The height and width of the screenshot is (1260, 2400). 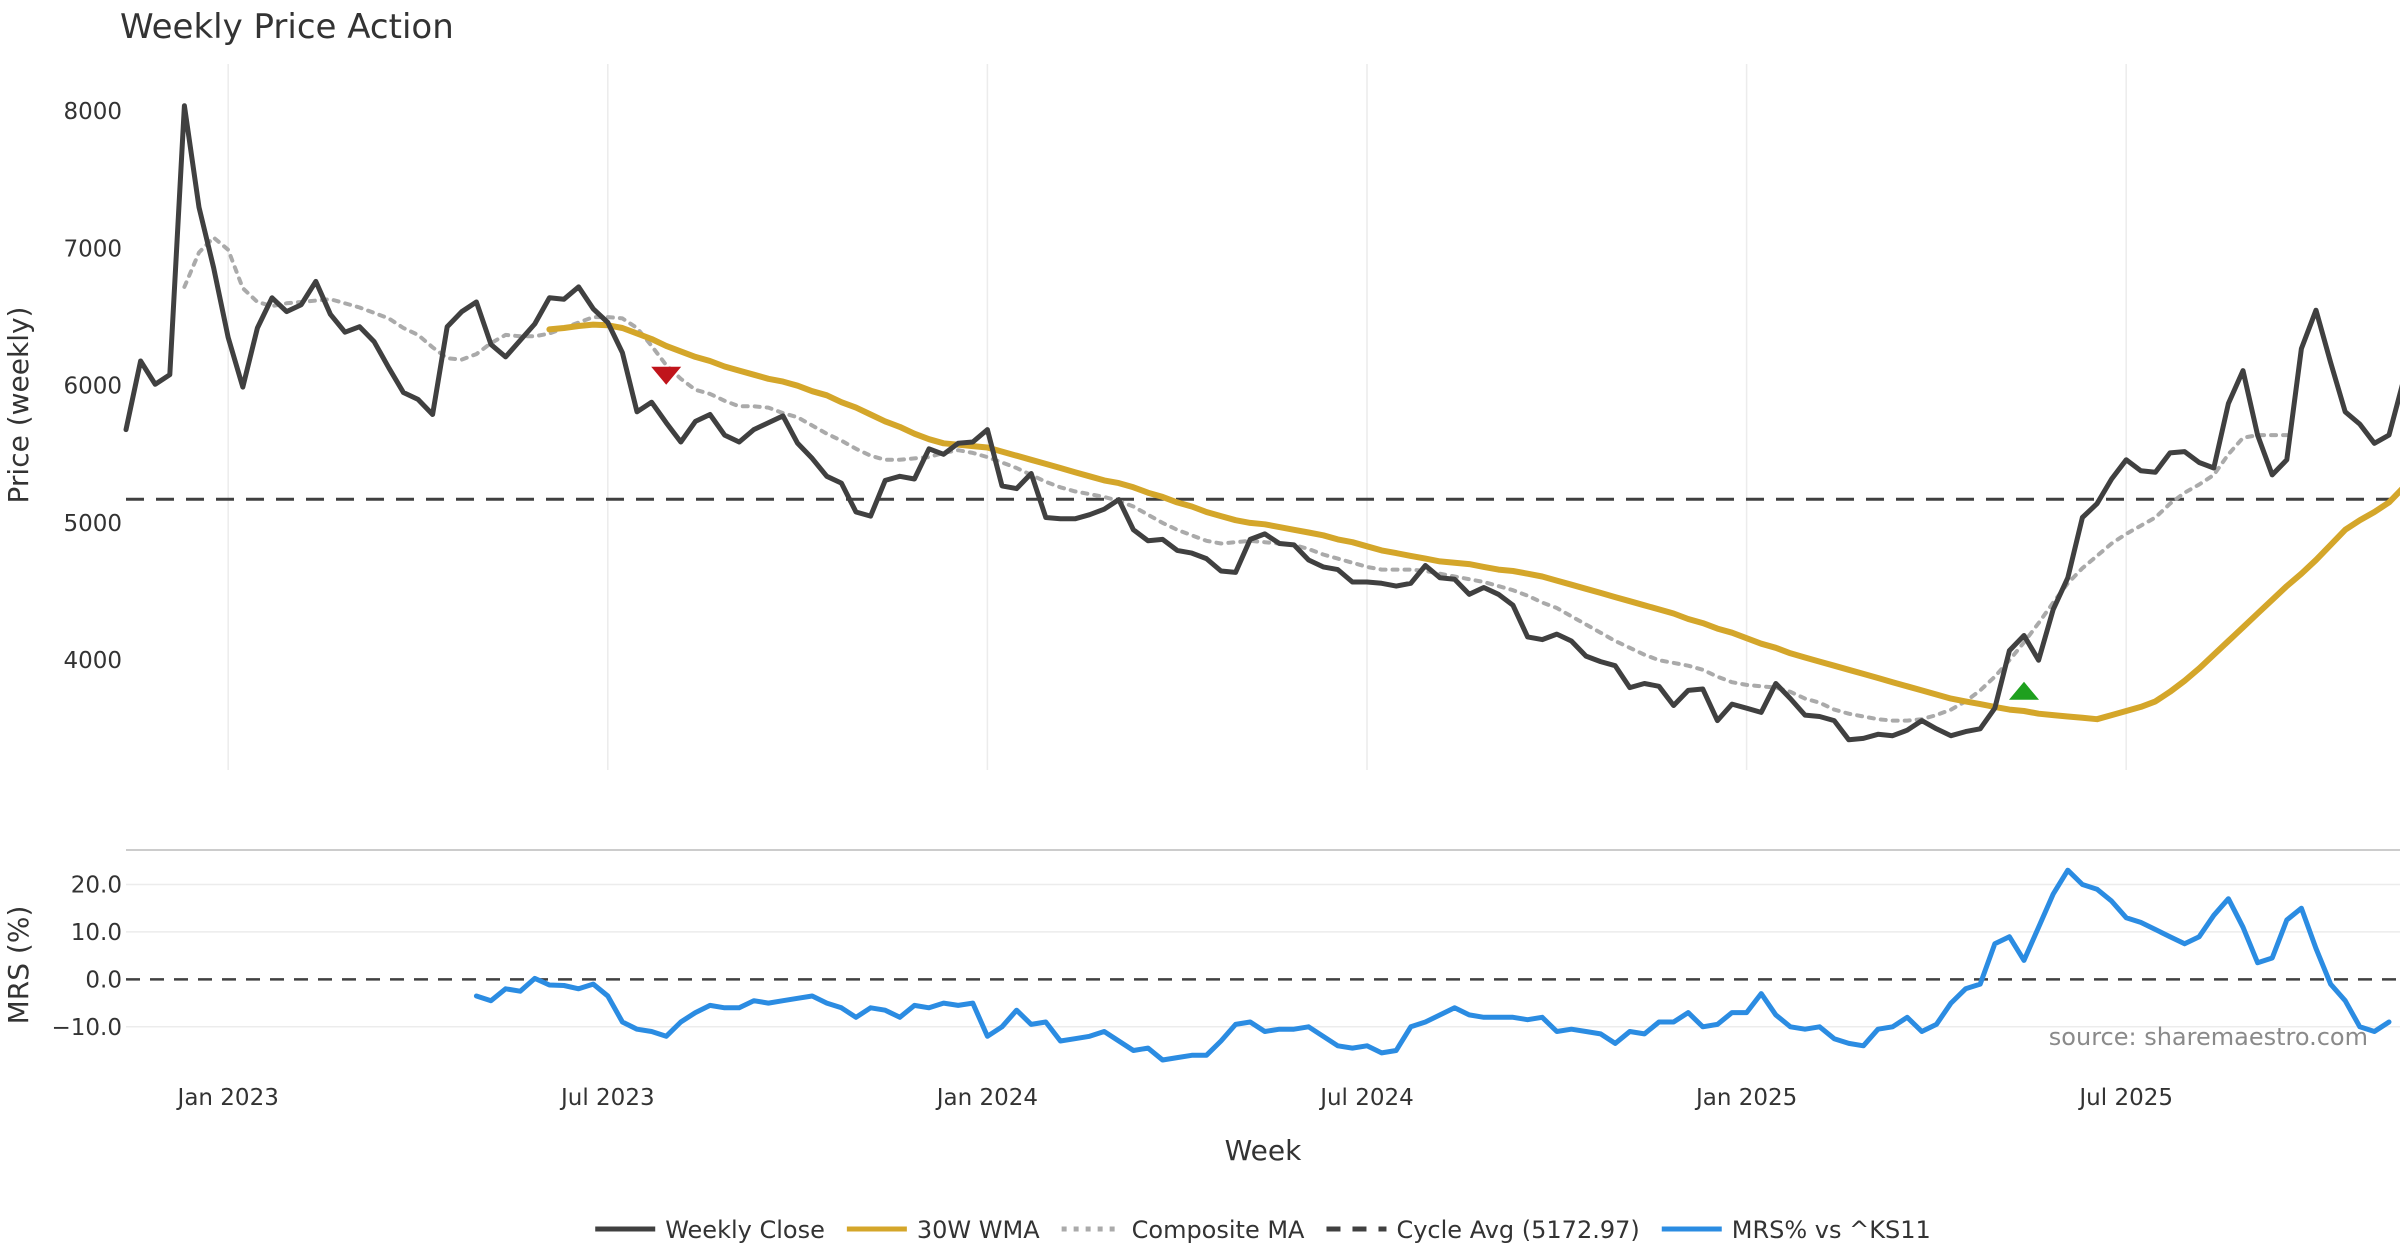 I want to click on mrs-y-tick-label: −10.0, so click(x=87, y=1028).